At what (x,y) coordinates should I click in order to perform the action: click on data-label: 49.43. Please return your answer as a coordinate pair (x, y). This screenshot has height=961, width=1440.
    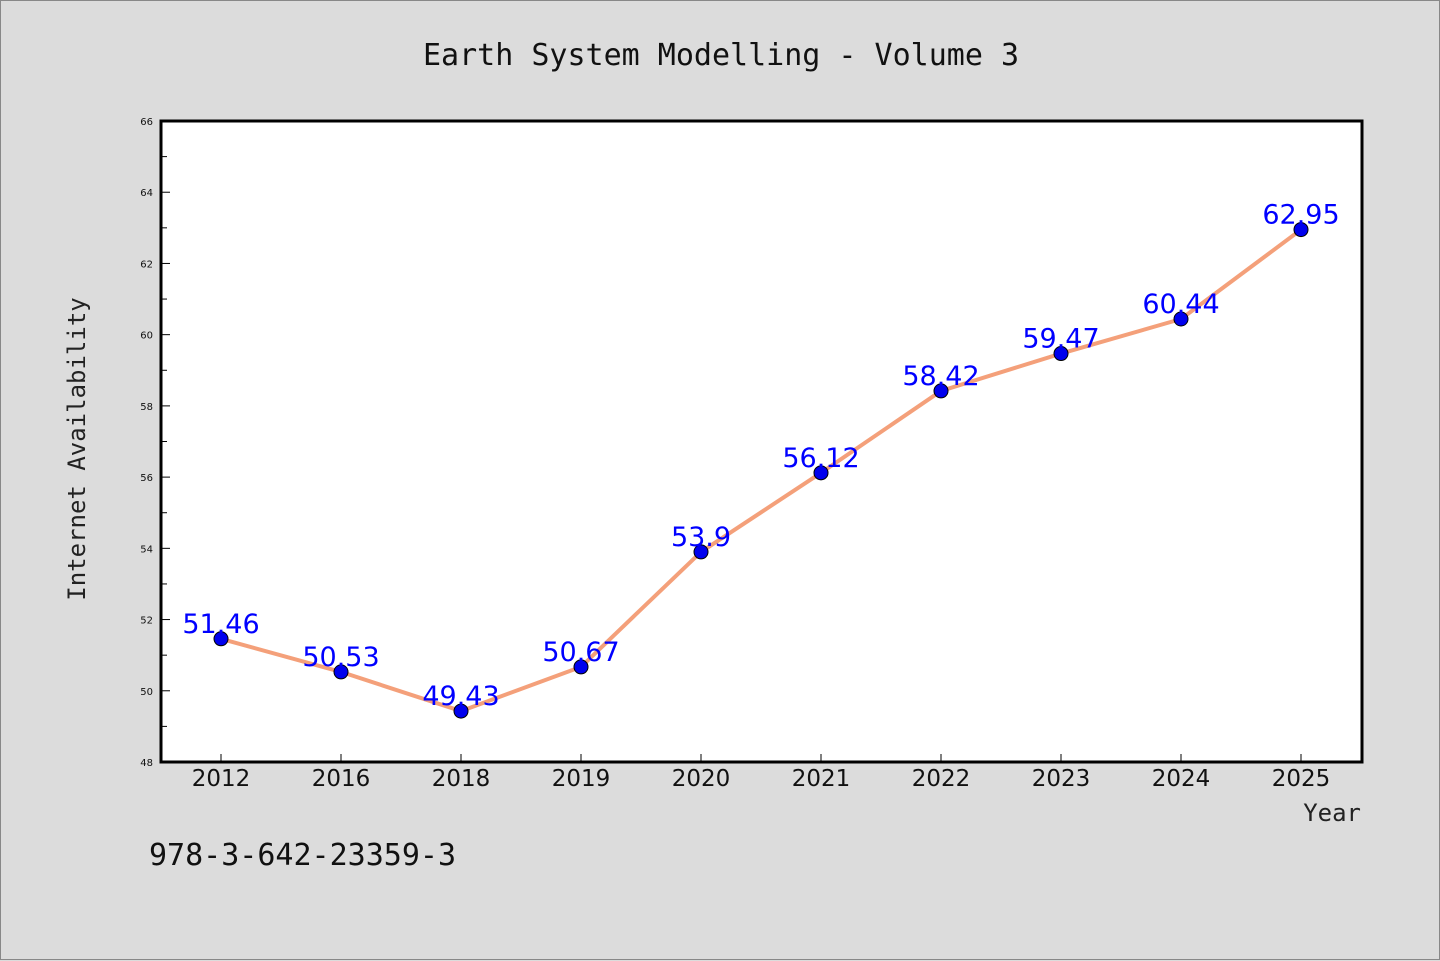
    Looking at the image, I should click on (460, 696).